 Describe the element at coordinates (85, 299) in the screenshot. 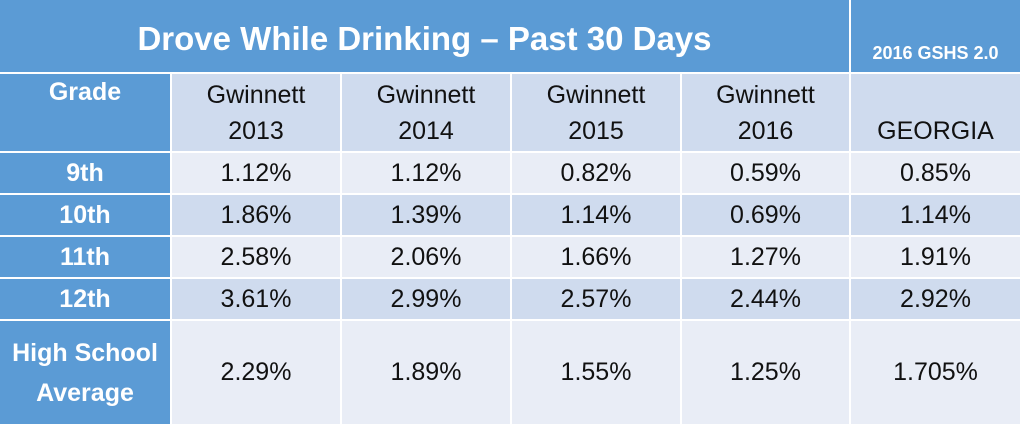

I see `row-label-12th: 12th` at that location.